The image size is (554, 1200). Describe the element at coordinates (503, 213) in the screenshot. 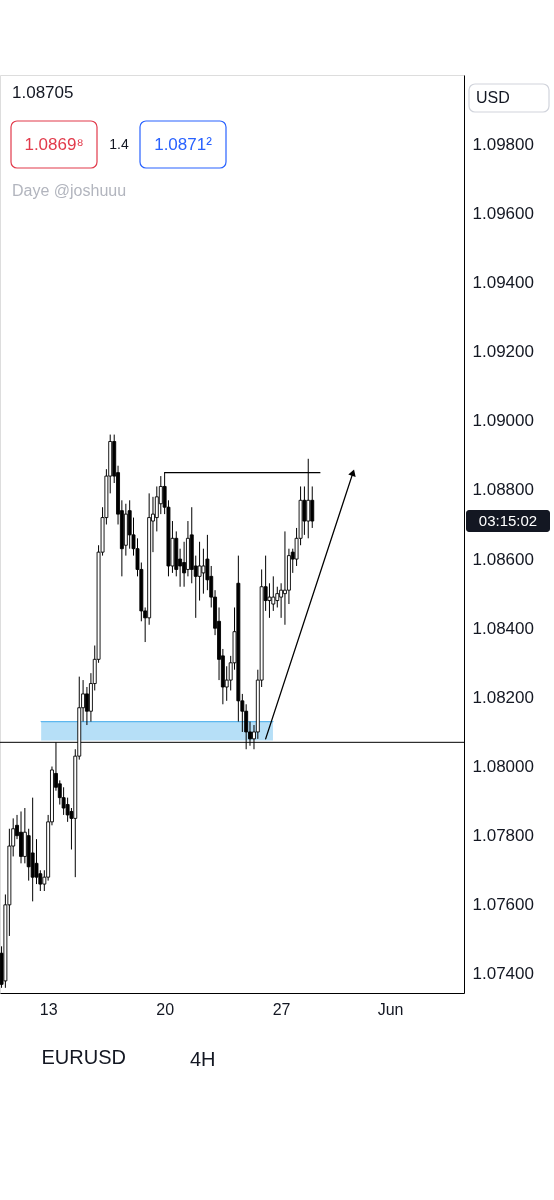

I see `y-tick-label: 1.09600` at that location.